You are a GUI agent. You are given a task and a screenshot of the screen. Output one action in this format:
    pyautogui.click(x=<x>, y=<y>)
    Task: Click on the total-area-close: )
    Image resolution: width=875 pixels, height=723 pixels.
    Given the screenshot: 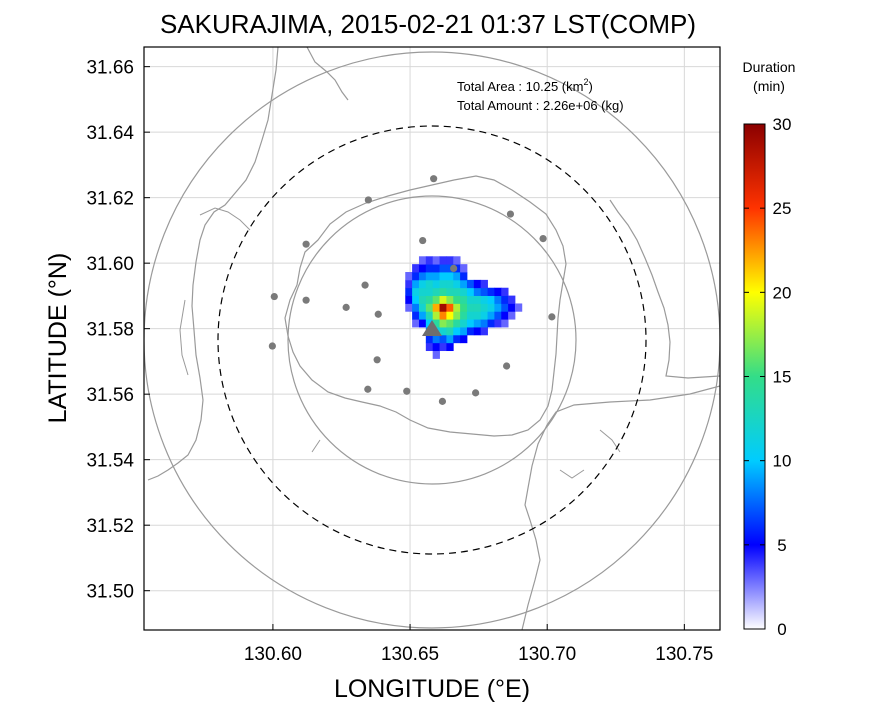 What is the action you would take?
    pyautogui.click(x=590, y=86)
    